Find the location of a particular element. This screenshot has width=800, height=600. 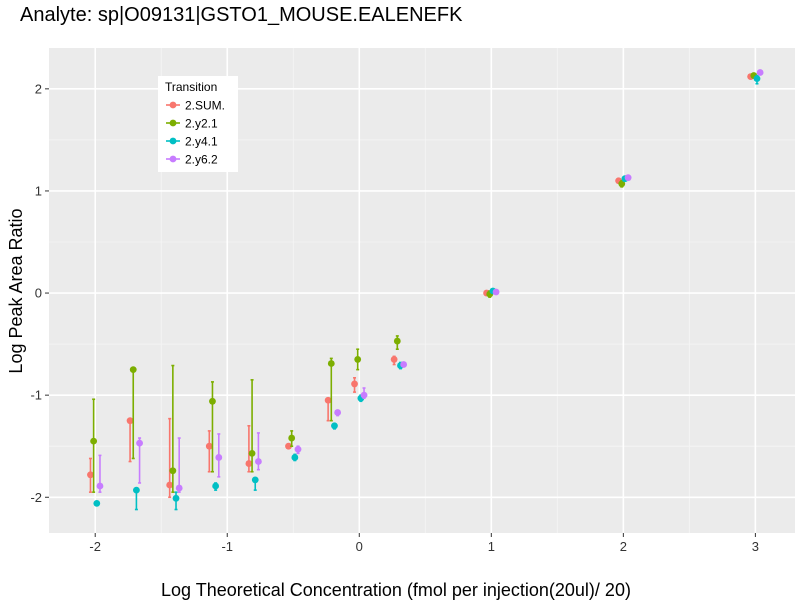

y-tick-label: 1 is located at coordinates (38, 190).